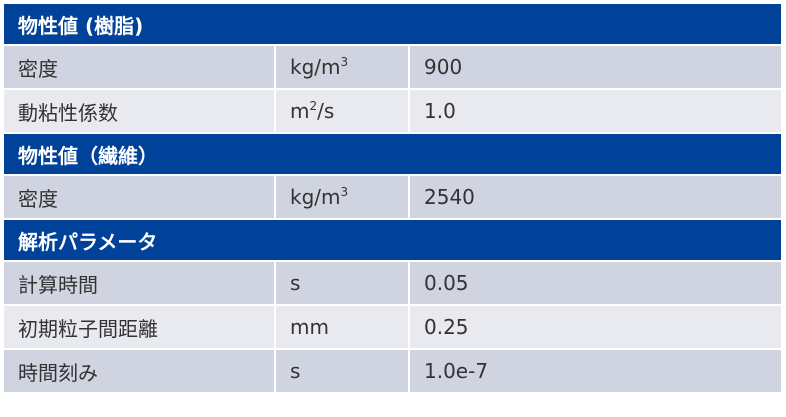 Image resolution: width=786 pixels, height=417 pixels. What do you see at coordinates (342, 111) in the screenshot?
I see `property-unit: m2/s` at bounding box center [342, 111].